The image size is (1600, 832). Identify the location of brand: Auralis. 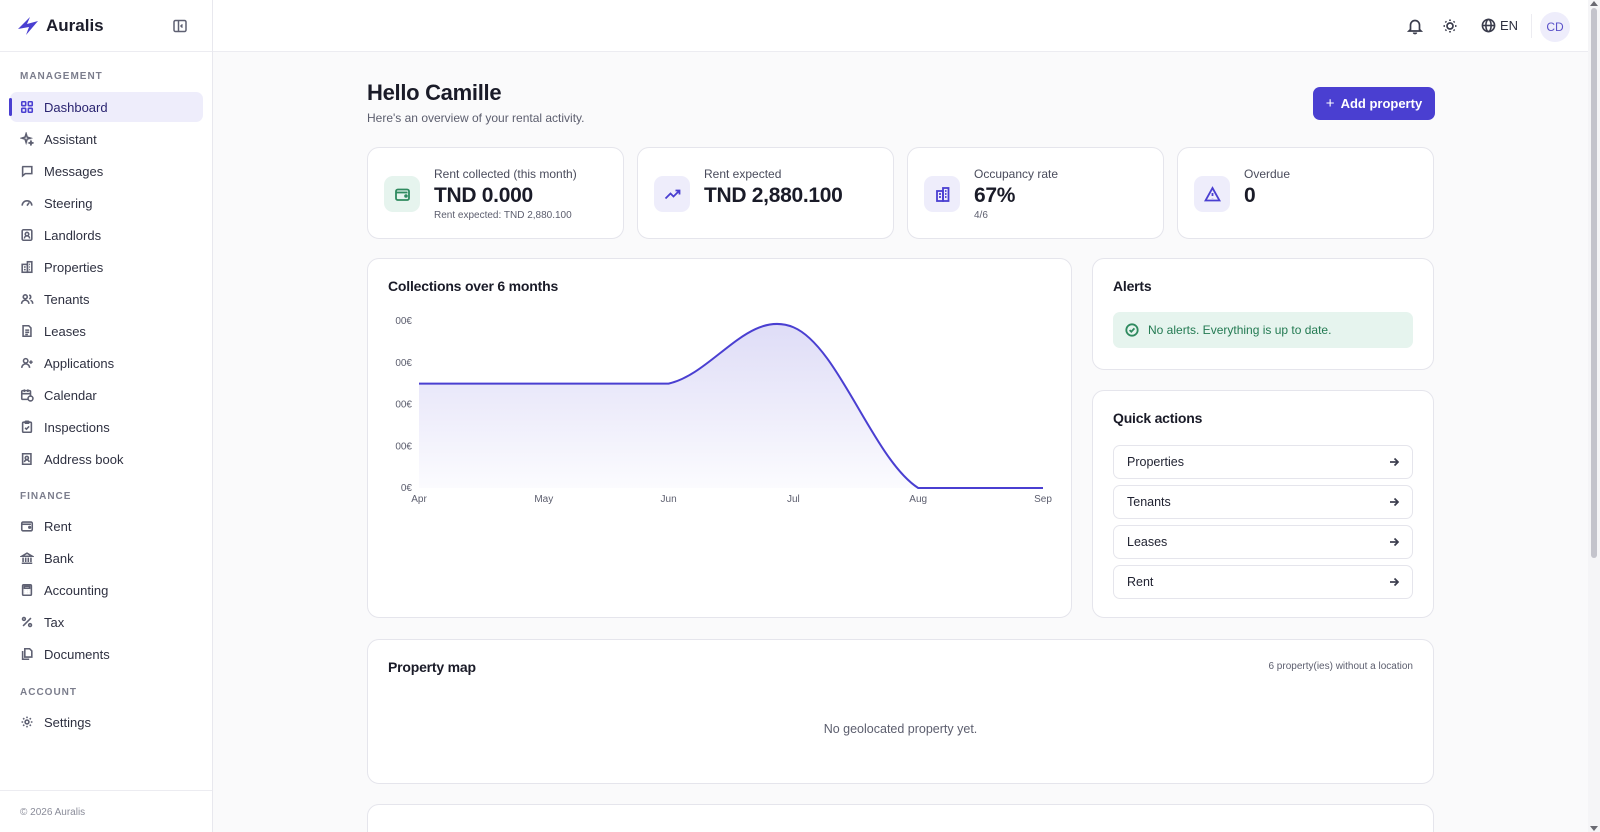
(106, 26).